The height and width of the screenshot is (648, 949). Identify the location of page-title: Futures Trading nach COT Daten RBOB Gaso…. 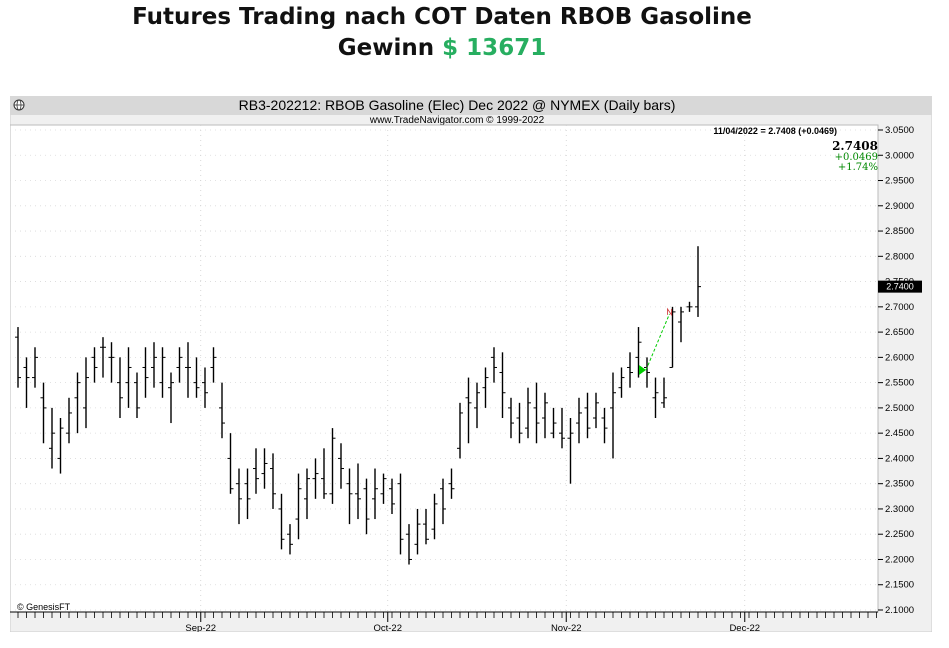
(442, 17).